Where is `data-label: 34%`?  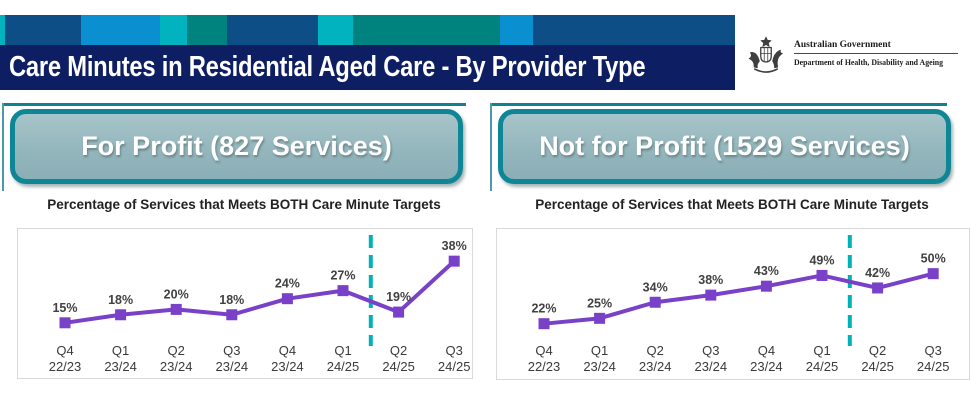 data-label: 34% is located at coordinates (655, 287).